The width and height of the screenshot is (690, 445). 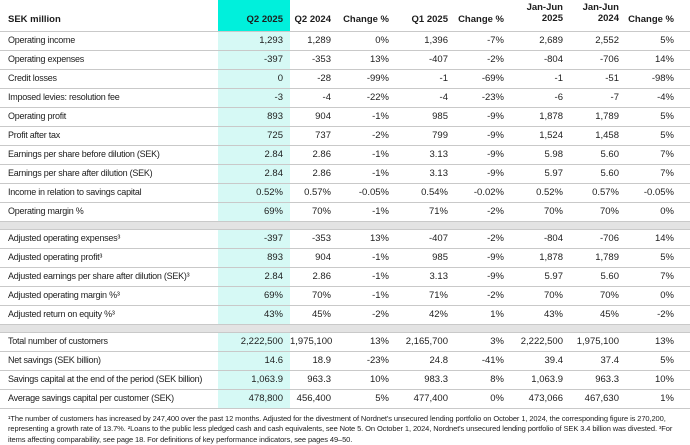 I want to click on value-cell: 467,630, so click(x=598, y=398).